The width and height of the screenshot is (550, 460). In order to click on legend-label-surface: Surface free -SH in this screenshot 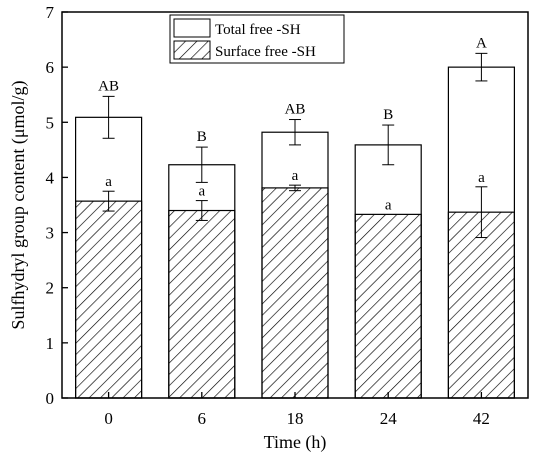, I will do `click(265, 52)`.